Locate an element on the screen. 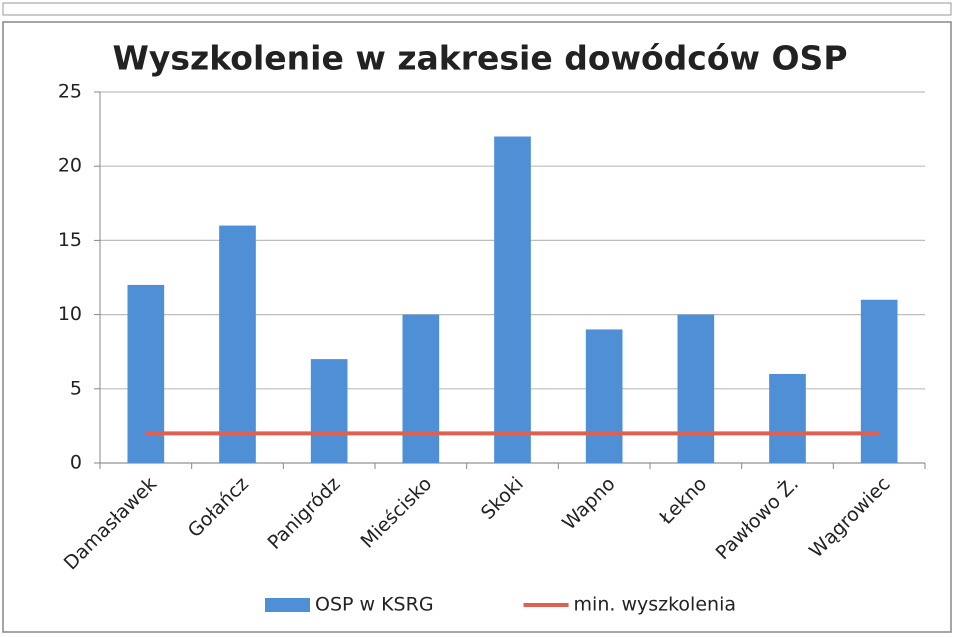  y-tick-label: 0 is located at coordinates (76, 463).